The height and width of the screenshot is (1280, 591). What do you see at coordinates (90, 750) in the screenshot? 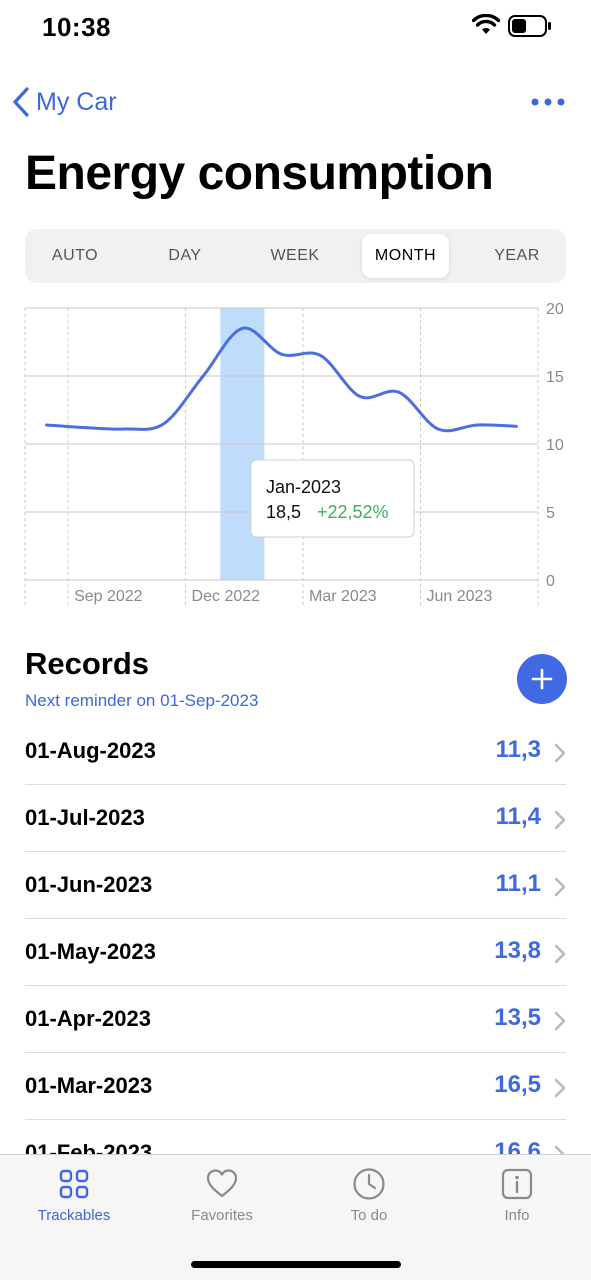
I see `record-date: 01-Aug-2023` at bounding box center [90, 750].